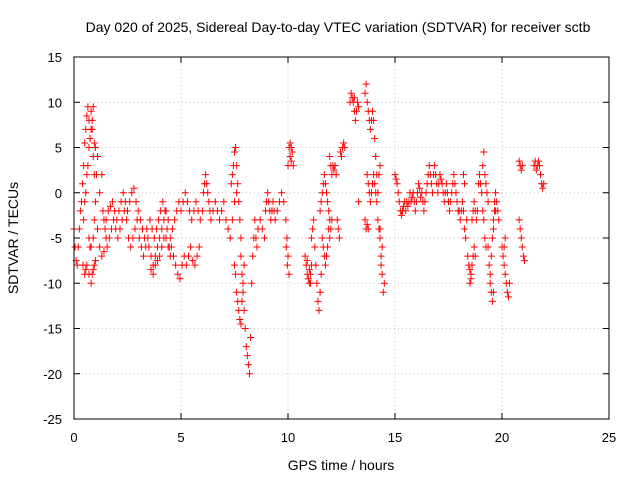  I want to click on x-axis-label: GPS time / hours, so click(341, 465).